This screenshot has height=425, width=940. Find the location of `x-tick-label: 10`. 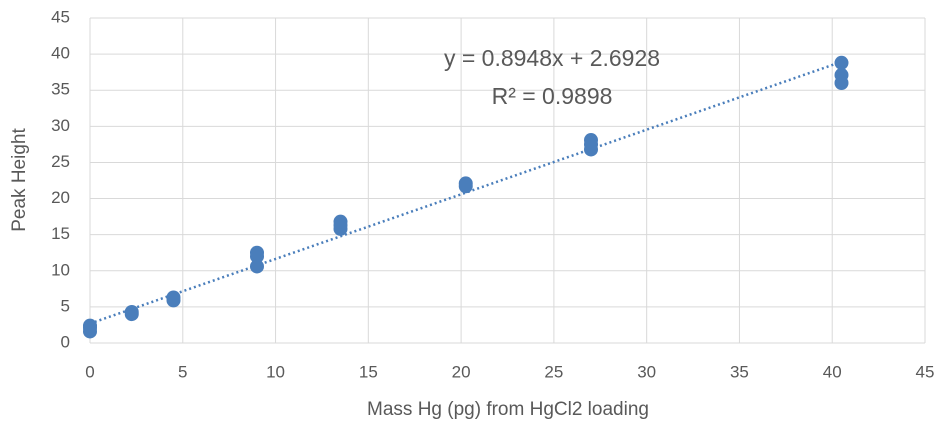

x-tick-label: 10 is located at coordinates (275, 371).